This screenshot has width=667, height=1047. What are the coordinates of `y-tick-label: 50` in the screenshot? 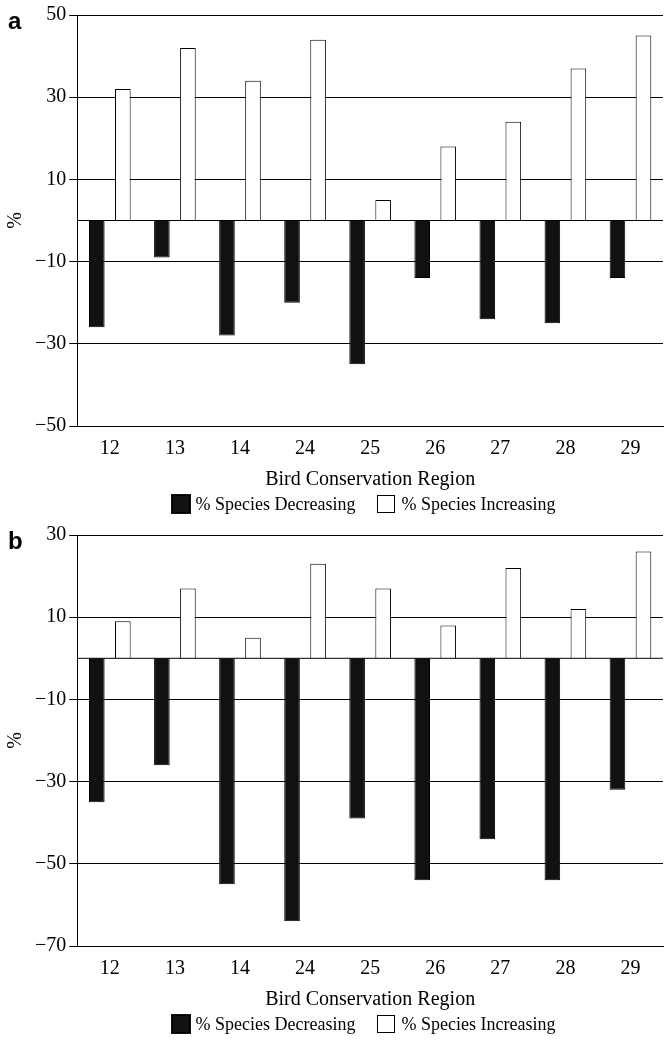 It's located at (56, 13).